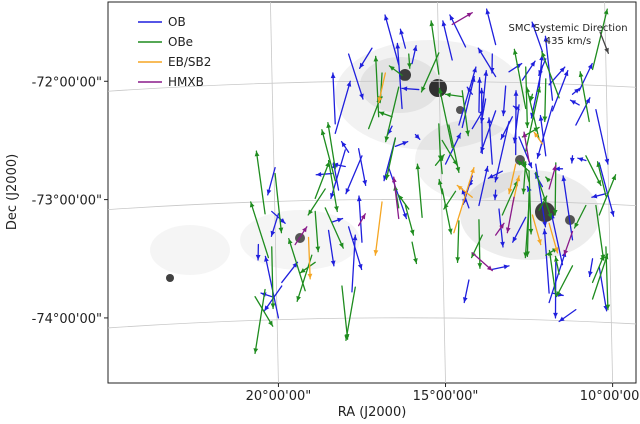  Describe the element at coordinates (12, 192) in the screenshot. I see `y-axis-label: Dec (J2000)` at that location.